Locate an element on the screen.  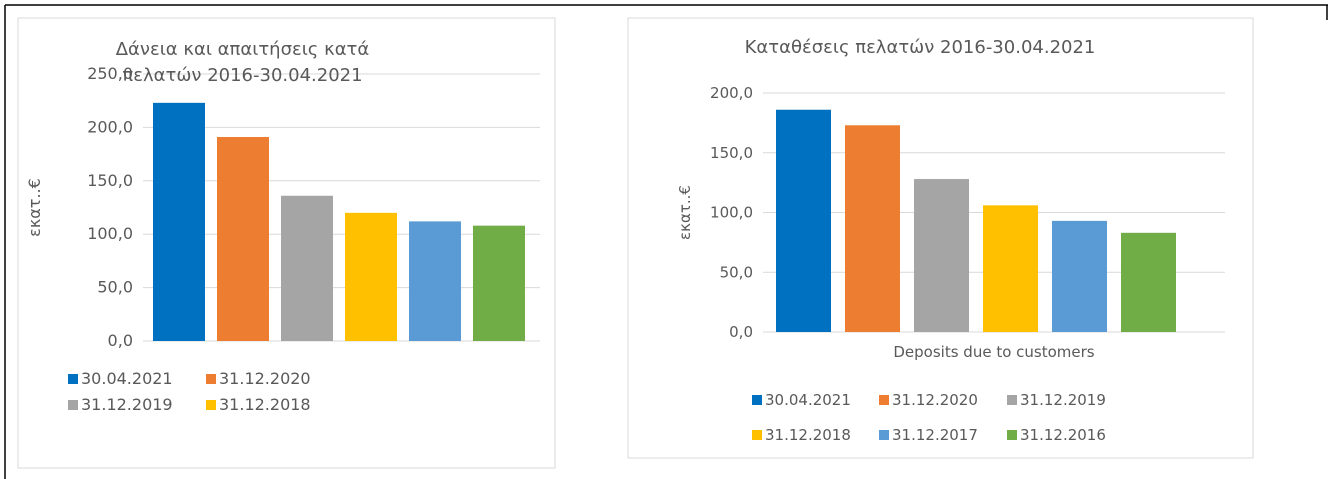
legend-label: 31.12.2017 is located at coordinates (935, 435).